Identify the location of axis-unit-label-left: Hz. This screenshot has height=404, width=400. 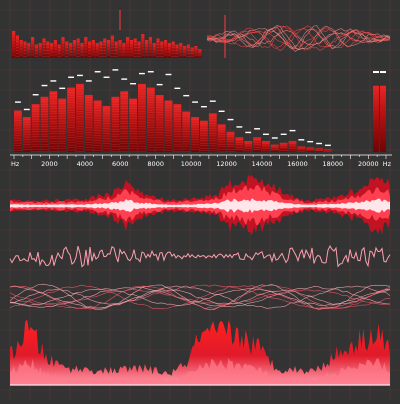
(15, 164).